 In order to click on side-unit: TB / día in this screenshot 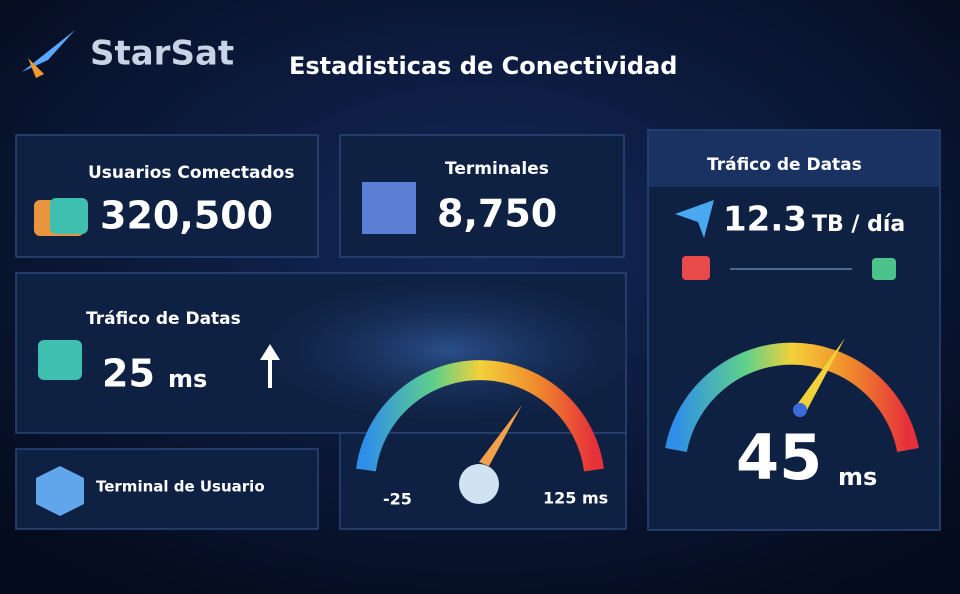, I will do `click(858, 224)`.